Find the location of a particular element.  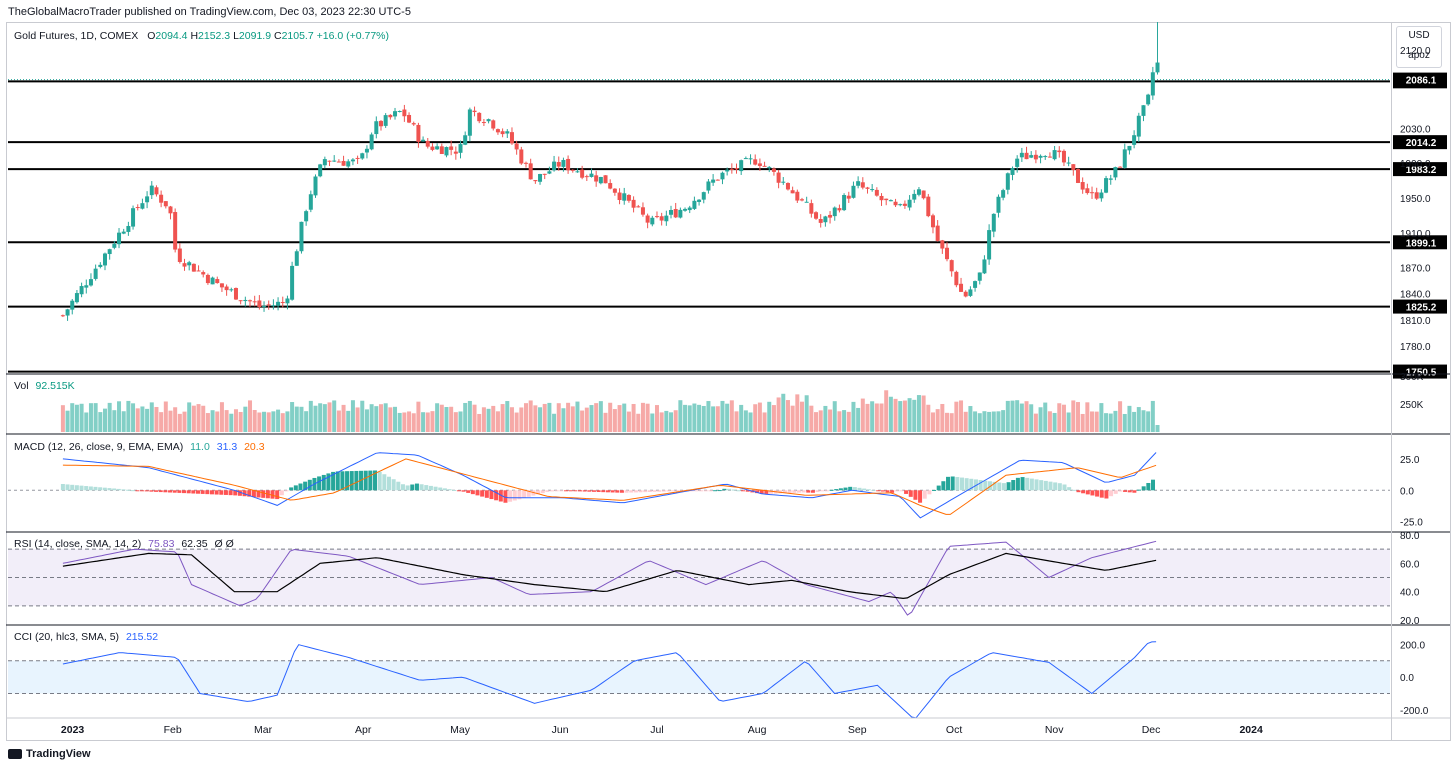

rsi-ma-value: 62.35 is located at coordinates (194, 544).